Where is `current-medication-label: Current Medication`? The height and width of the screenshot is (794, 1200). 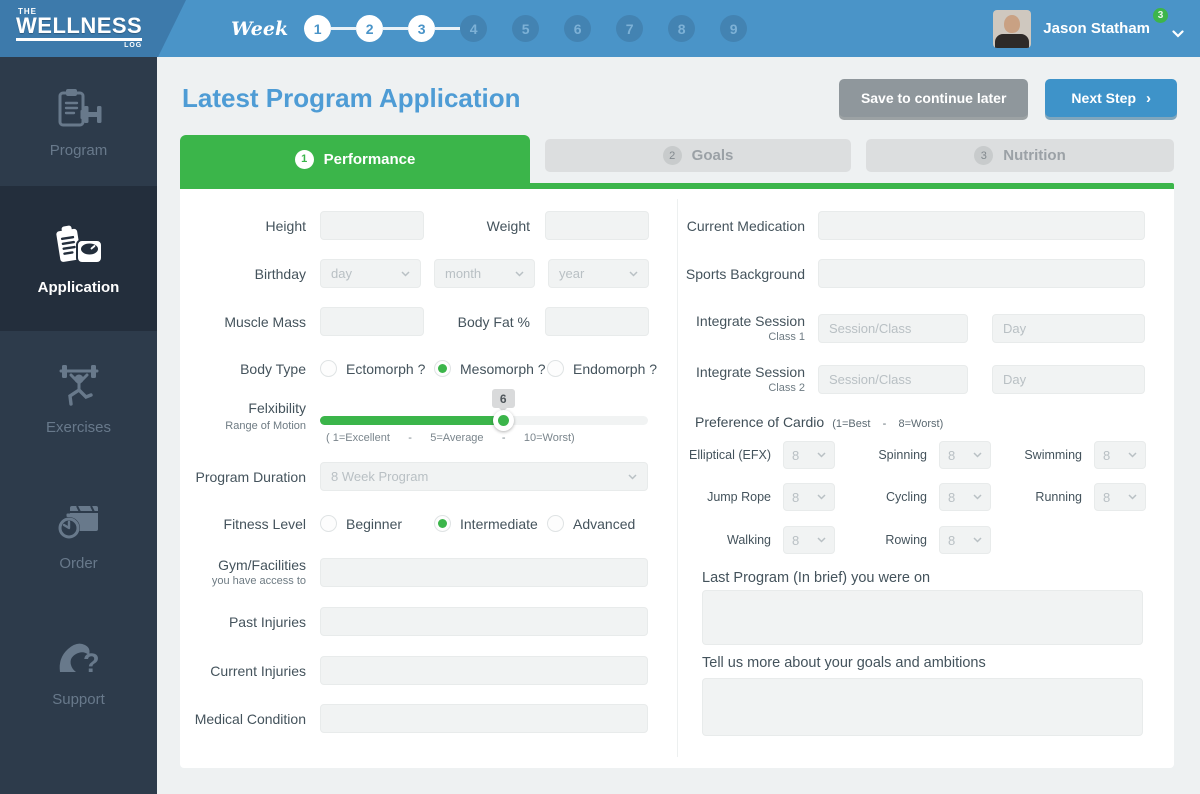
current-medication-label: Current Medication is located at coordinates (745, 225).